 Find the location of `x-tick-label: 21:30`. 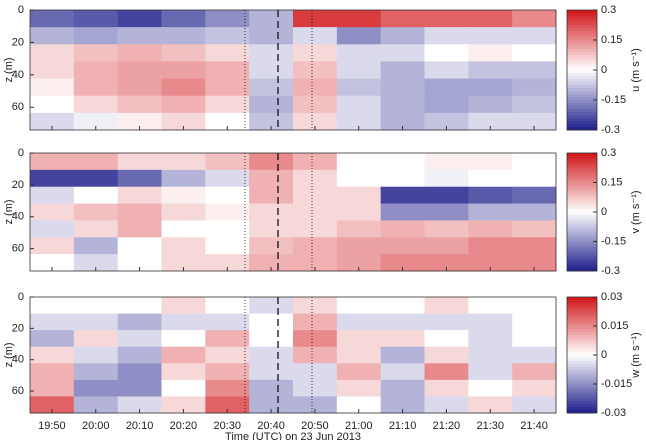

x-tick-label: 21:30 is located at coordinates (490, 426).